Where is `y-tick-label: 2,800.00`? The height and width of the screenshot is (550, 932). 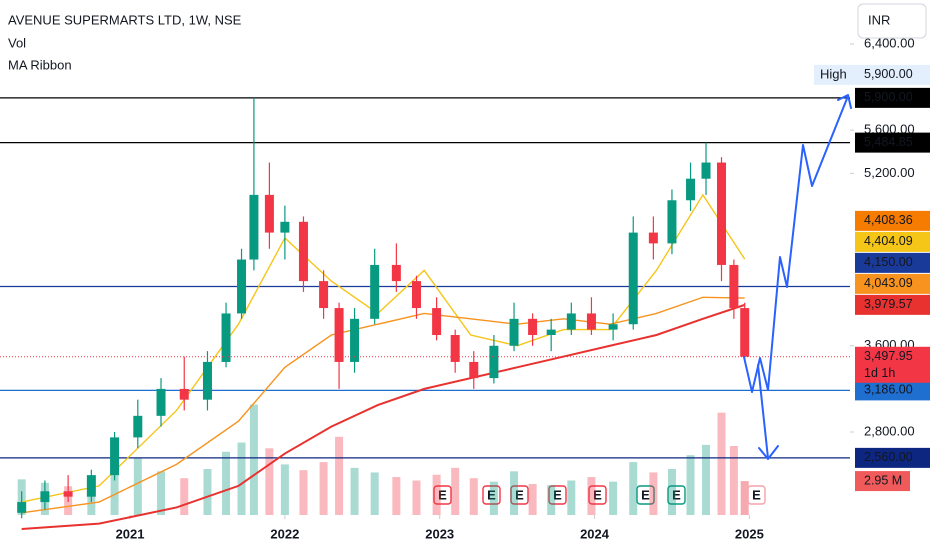
y-tick-label: 2,800.00 is located at coordinates (889, 430).